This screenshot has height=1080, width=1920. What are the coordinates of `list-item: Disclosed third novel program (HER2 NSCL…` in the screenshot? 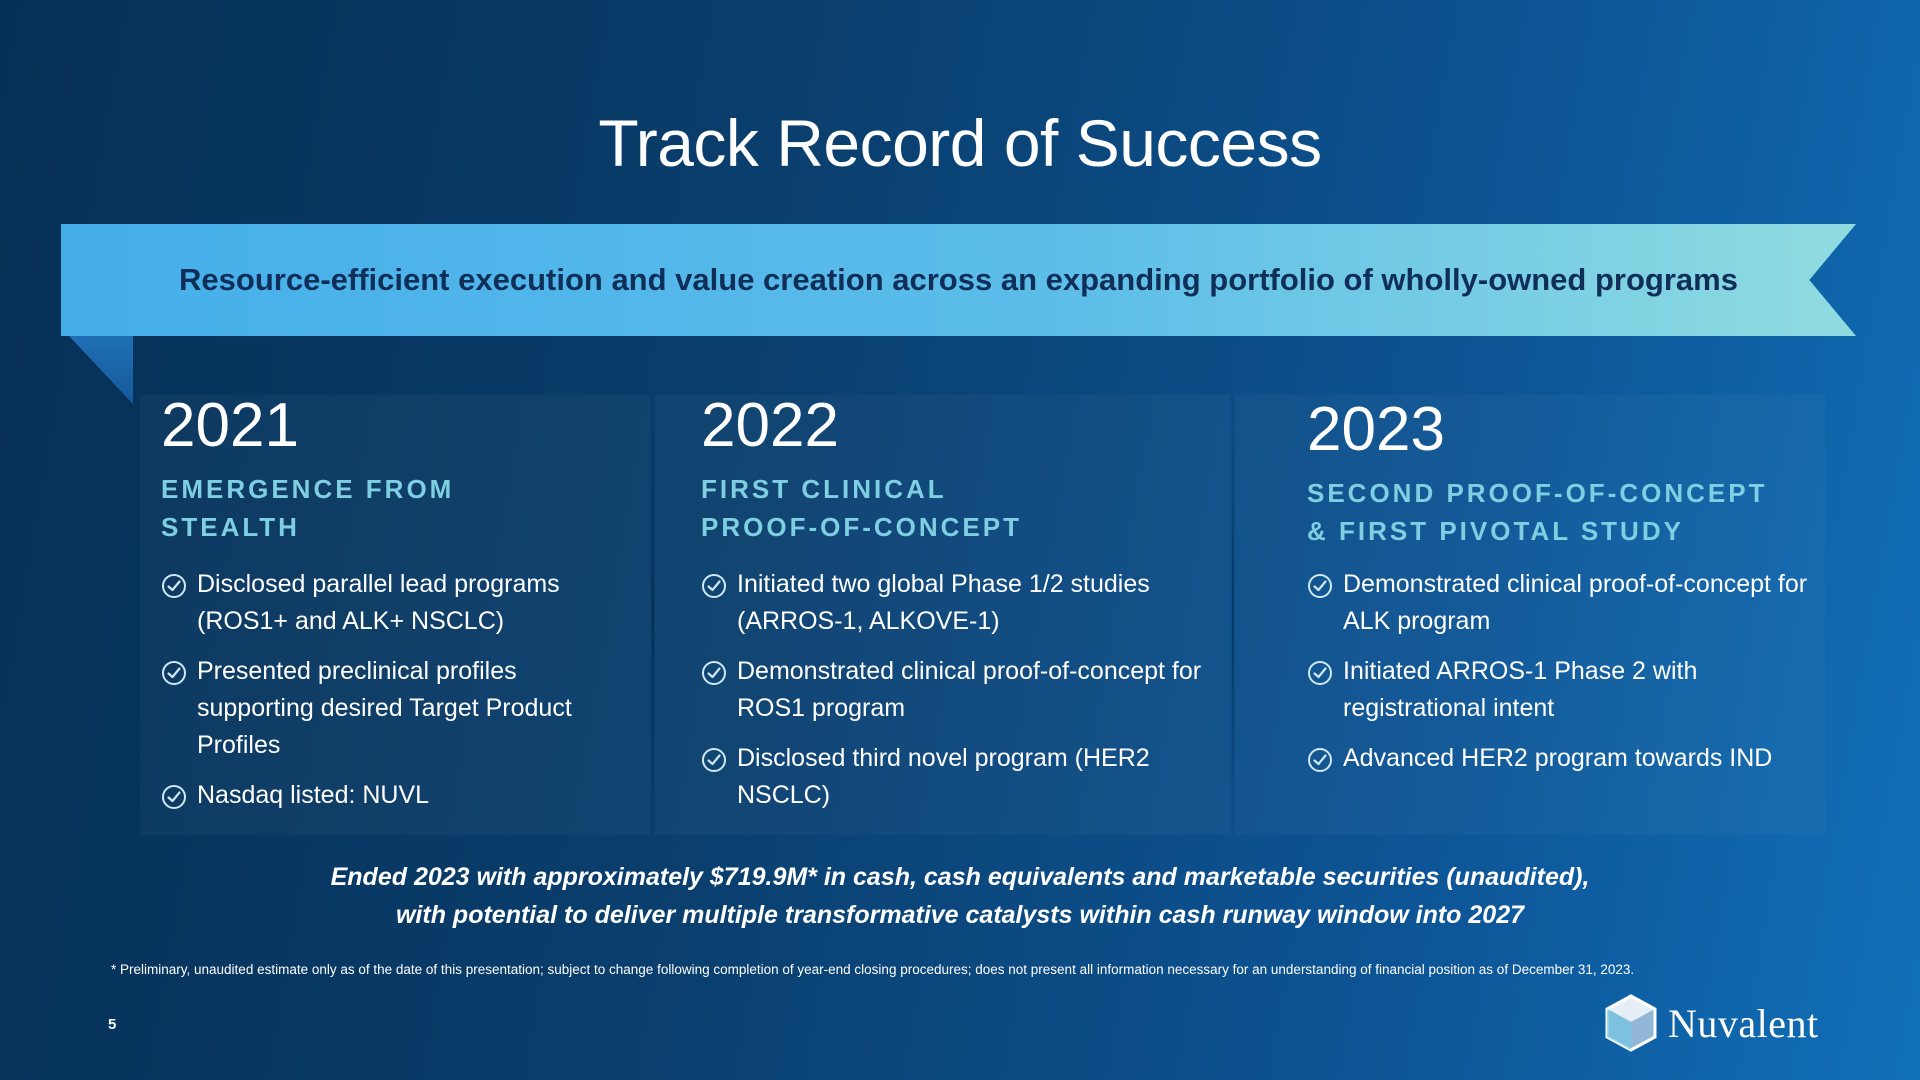 It's located at (961, 777).